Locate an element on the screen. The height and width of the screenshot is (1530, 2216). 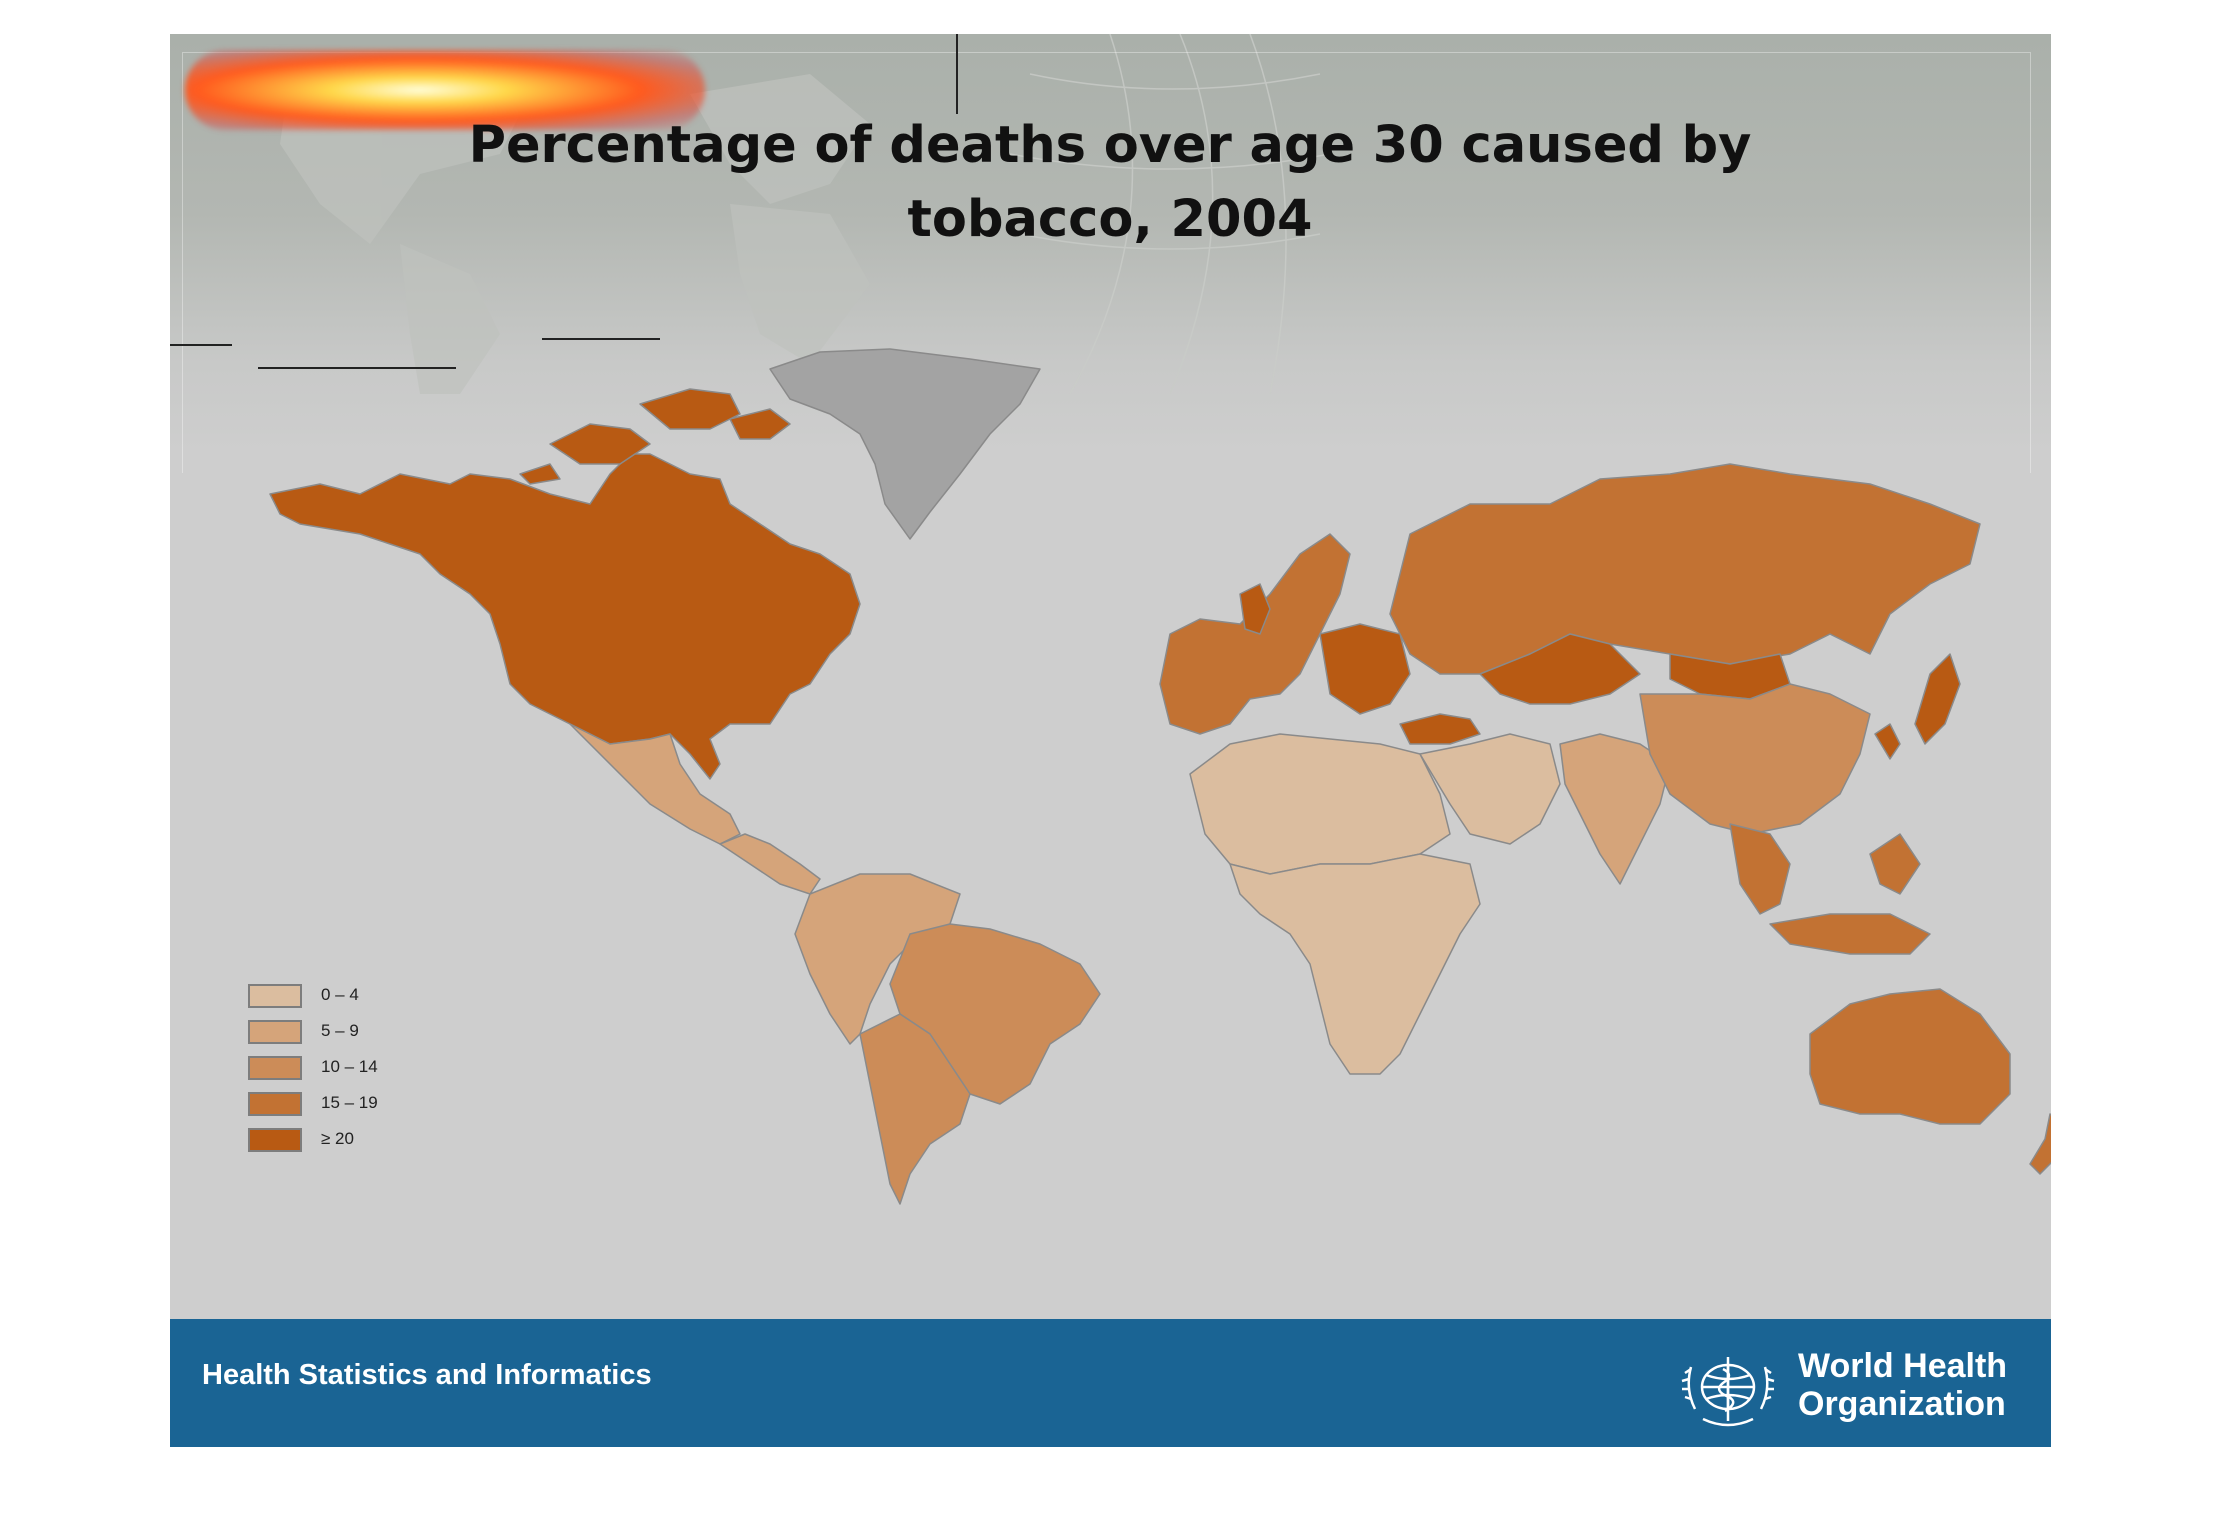
region-south-asia is located at coordinates (1615, 809).